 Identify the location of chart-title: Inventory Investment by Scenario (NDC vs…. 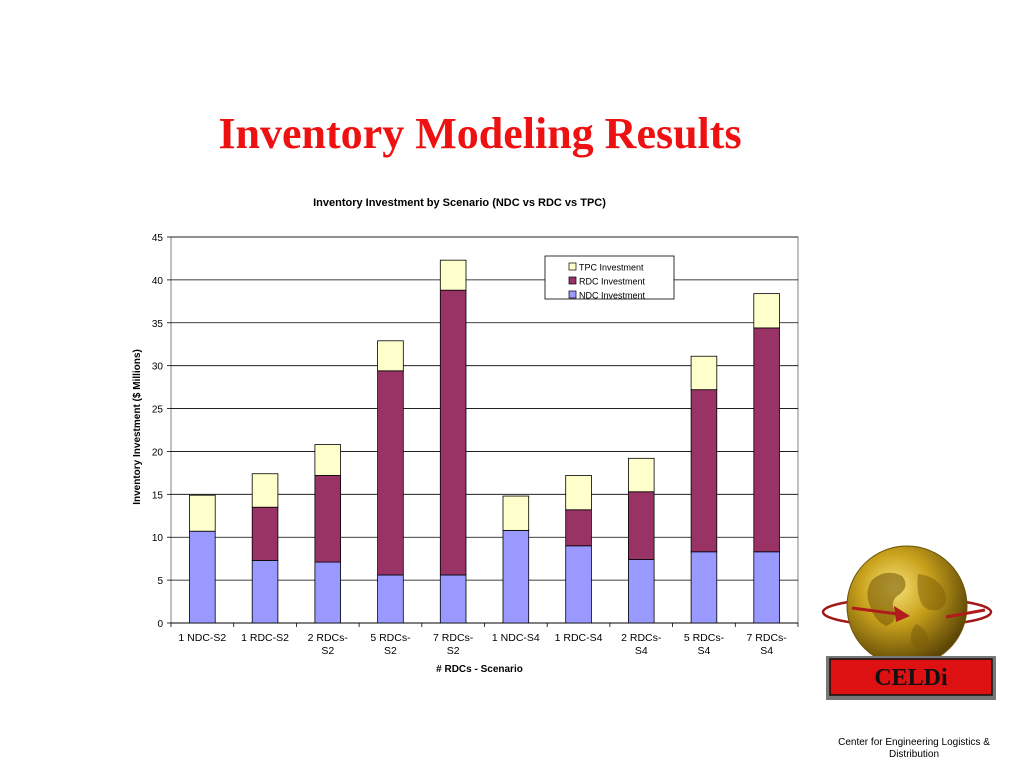
(459, 203).